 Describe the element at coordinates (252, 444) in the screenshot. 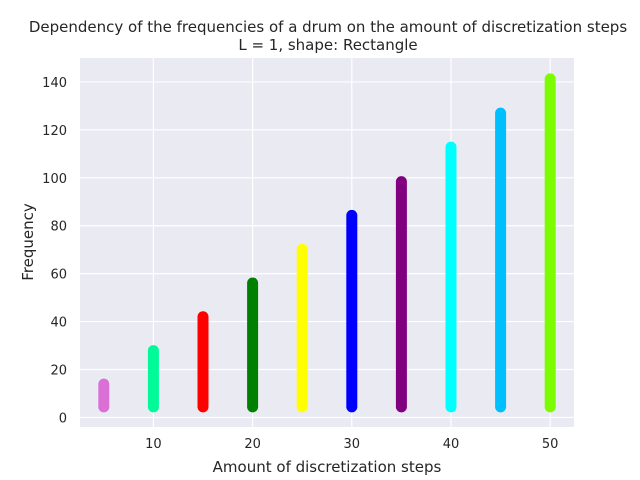

I see `x-tick-label: 20` at that location.